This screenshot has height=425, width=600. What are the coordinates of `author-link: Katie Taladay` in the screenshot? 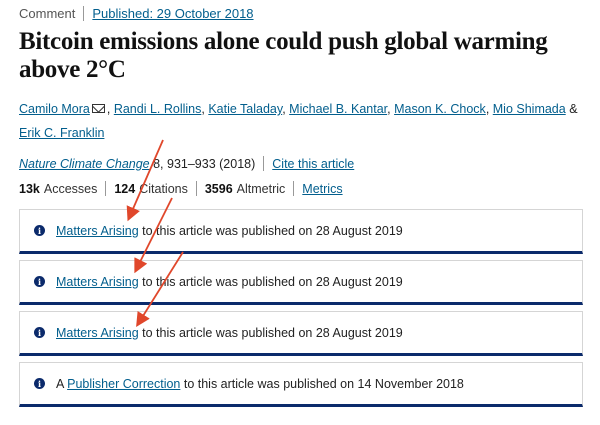 It's located at (245, 109).